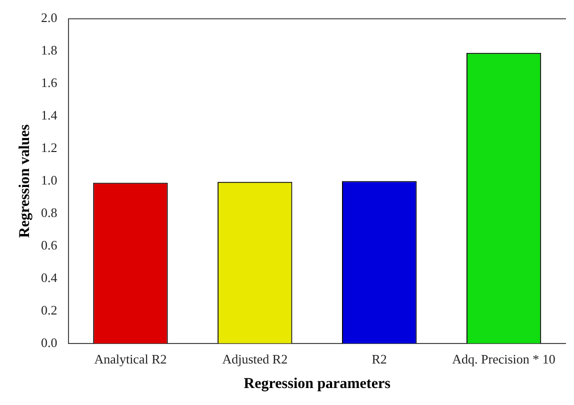  What do you see at coordinates (379, 359) in the screenshot?
I see `x-tick-label: R2` at bounding box center [379, 359].